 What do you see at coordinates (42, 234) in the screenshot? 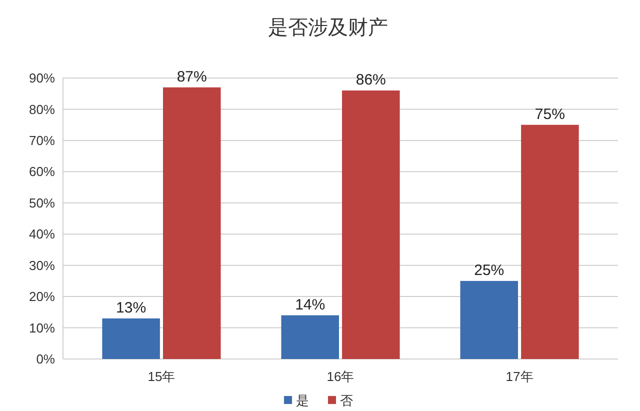
I see `y-tick-label: 40%` at bounding box center [42, 234].